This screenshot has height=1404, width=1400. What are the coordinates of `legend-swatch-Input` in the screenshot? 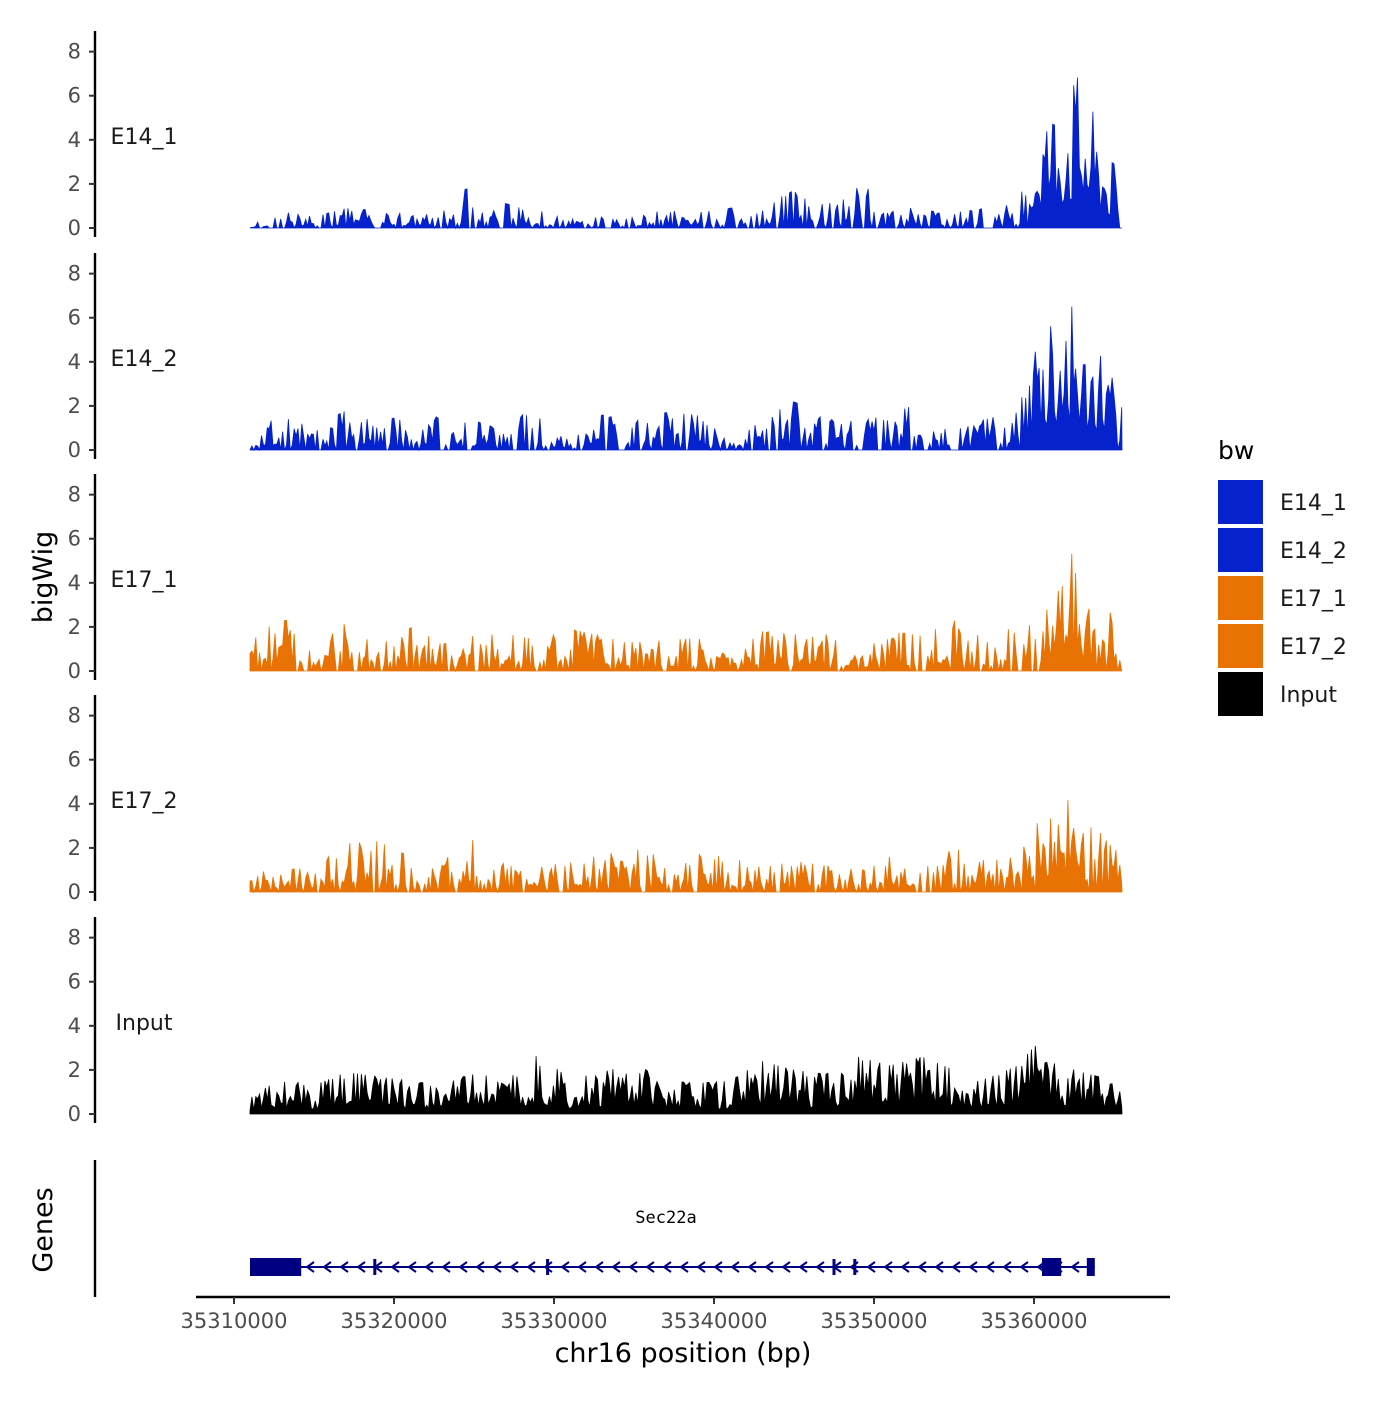 It's located at (1240, 694).